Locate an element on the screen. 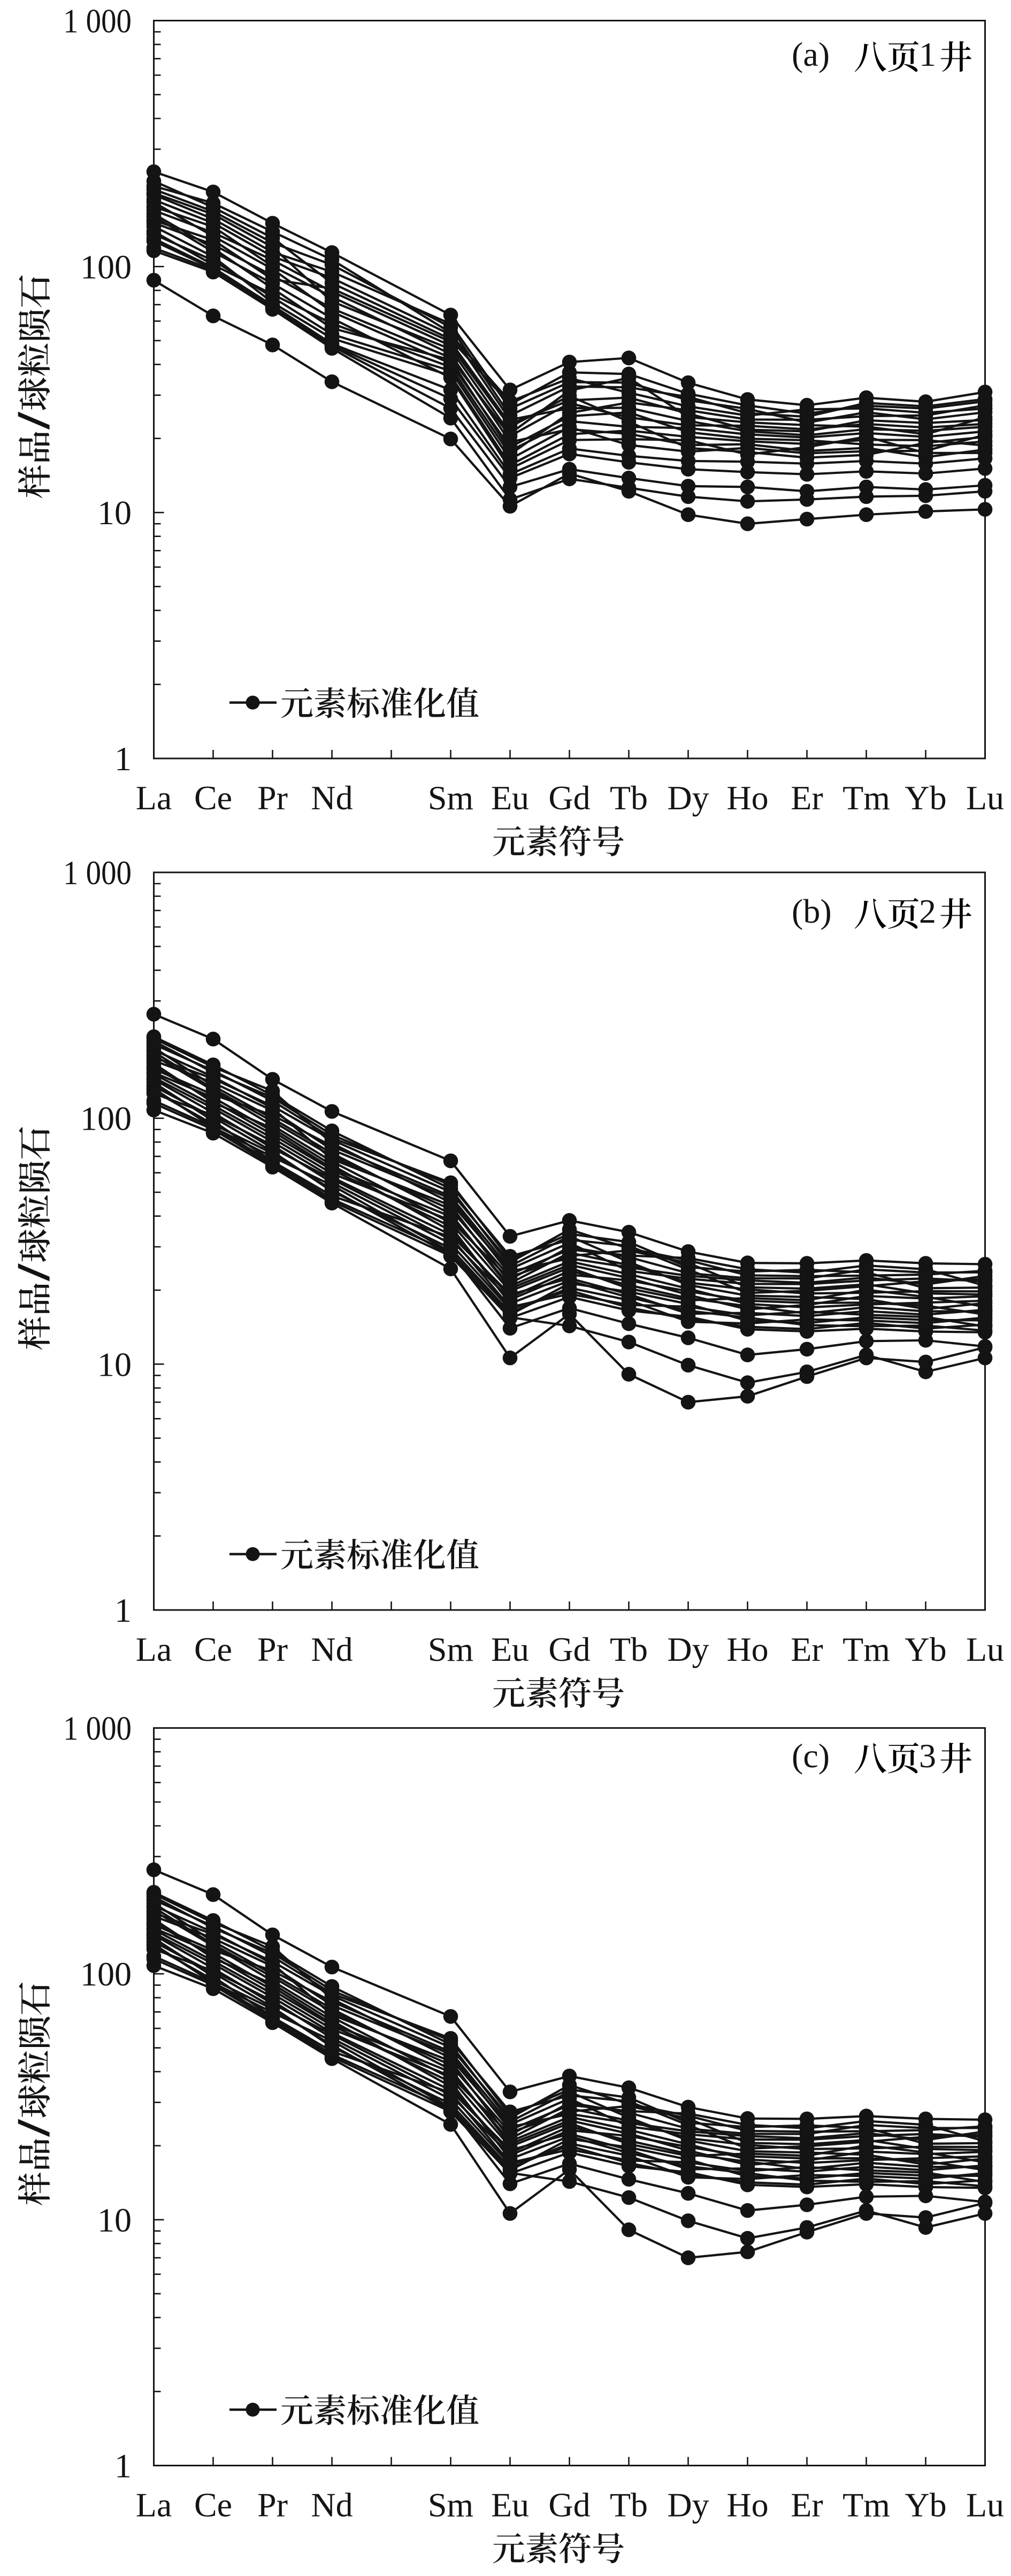 This screenshot has height=2576, width=1011. svg-text: 2 is located at coordinates (927, 911).